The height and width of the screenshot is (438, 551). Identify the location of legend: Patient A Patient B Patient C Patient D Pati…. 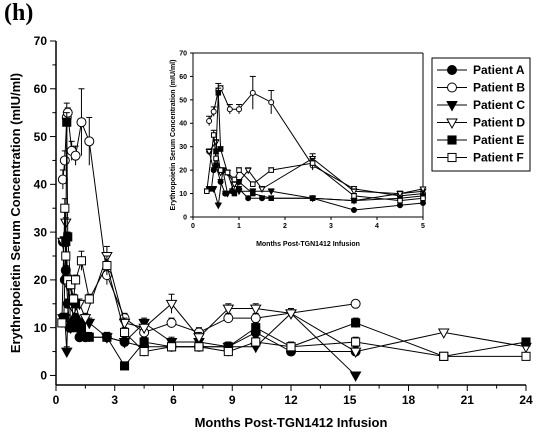
(481, 114).